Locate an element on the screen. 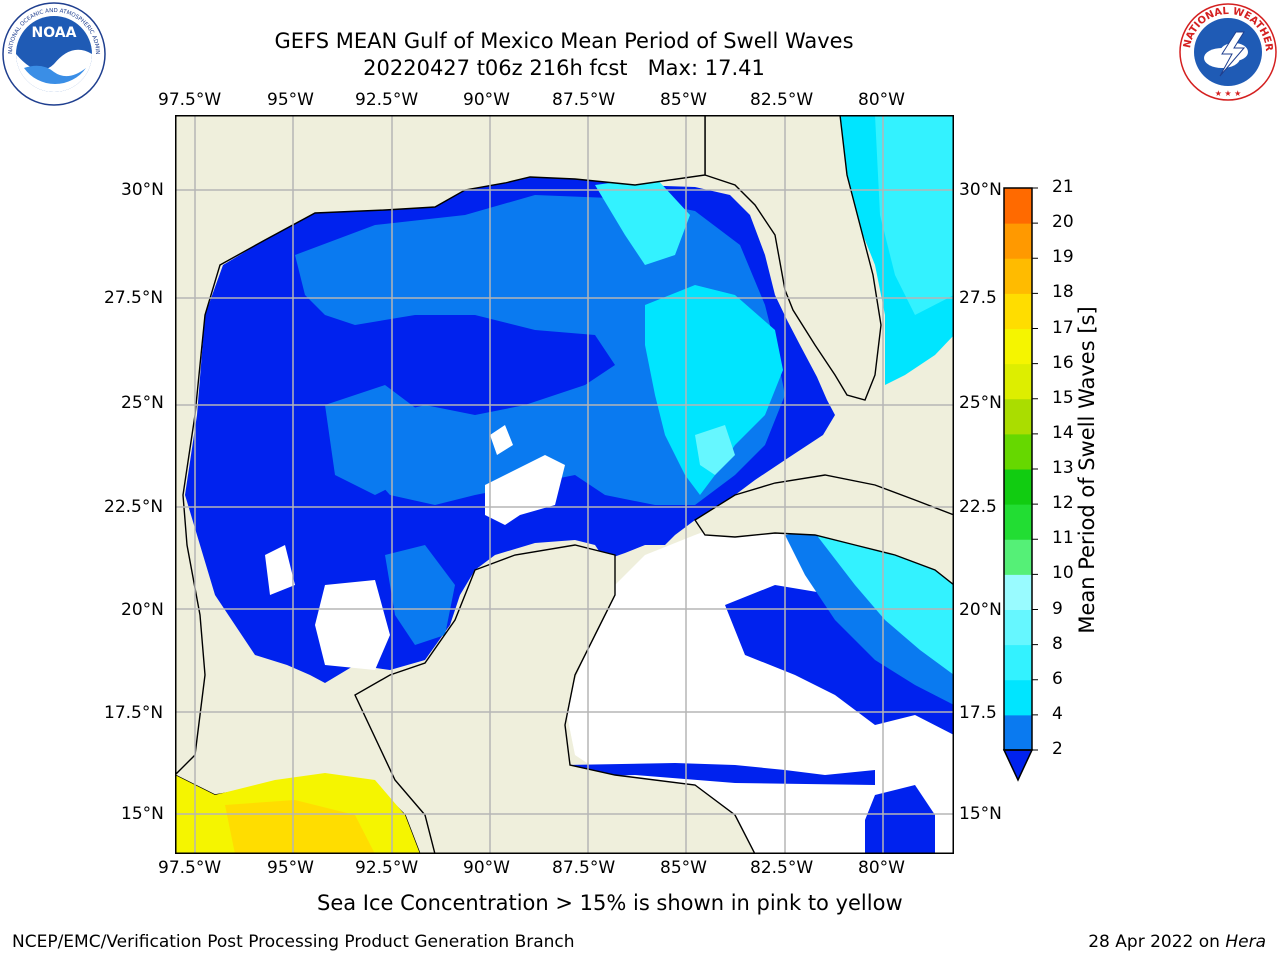 The height and width of the screenshot is (960, 1280). colorbar-tick-label: 9 is located at coordinates (1057, 608).